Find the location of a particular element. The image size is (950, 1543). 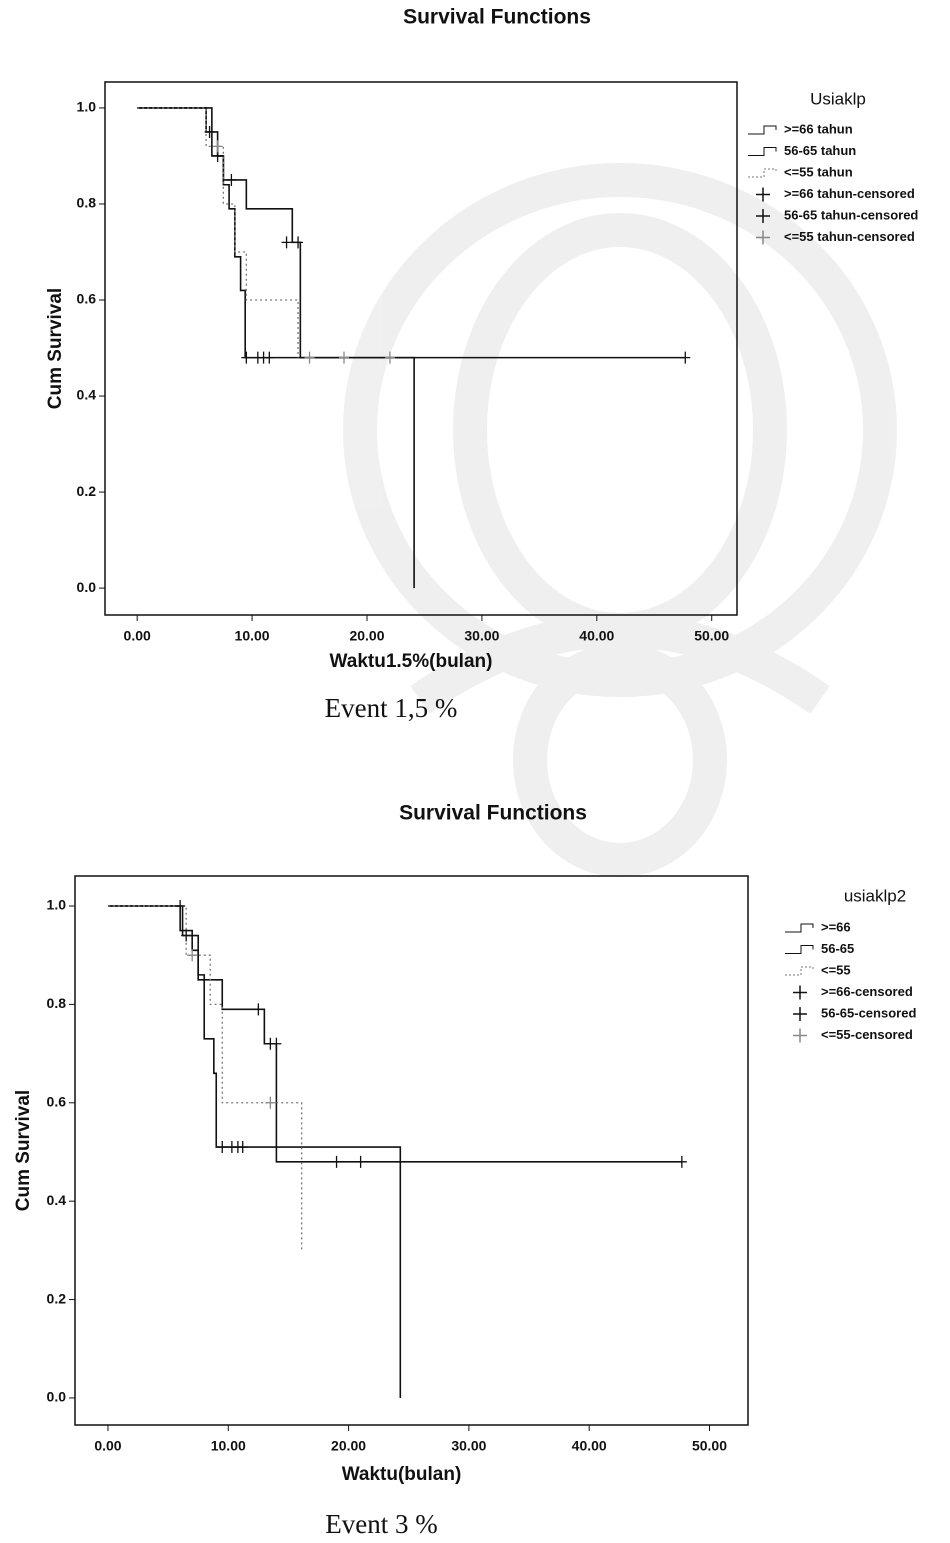

x-axis-label: Waktu1.5%(bulan) is located at coordinates (411, 661).